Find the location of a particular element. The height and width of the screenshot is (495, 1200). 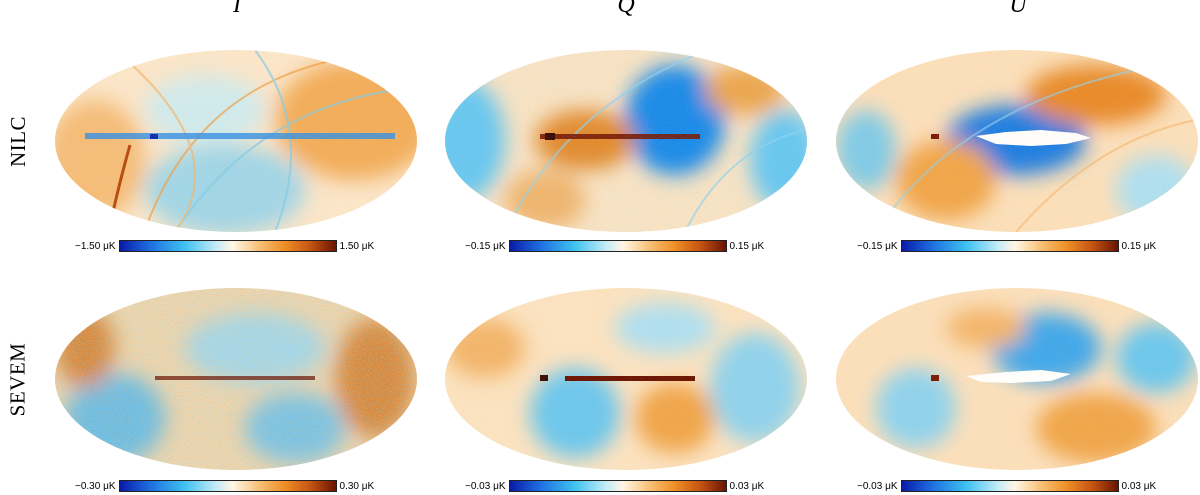

colorbar-nilc-i: −1.50 μK 1.50 μK is located at coordinates (224, 246).